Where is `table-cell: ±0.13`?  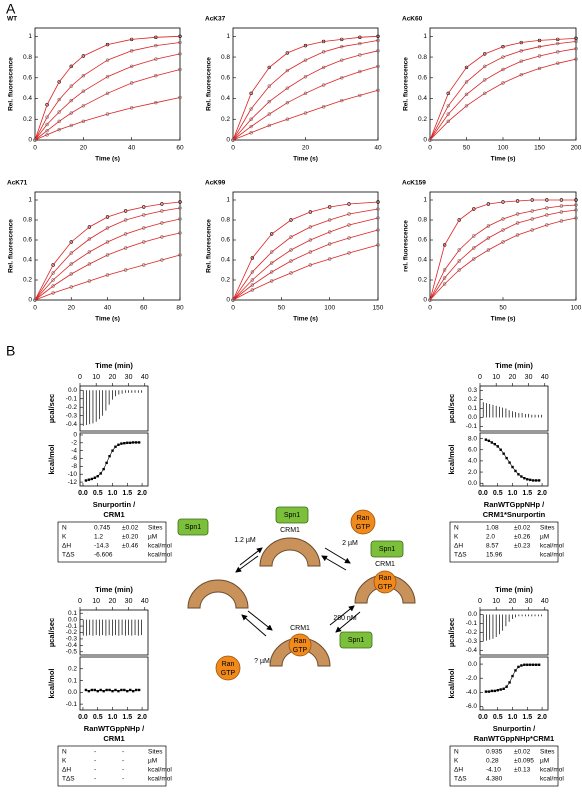
table-cell: ±0.13 is located at coordinates (522, 770).